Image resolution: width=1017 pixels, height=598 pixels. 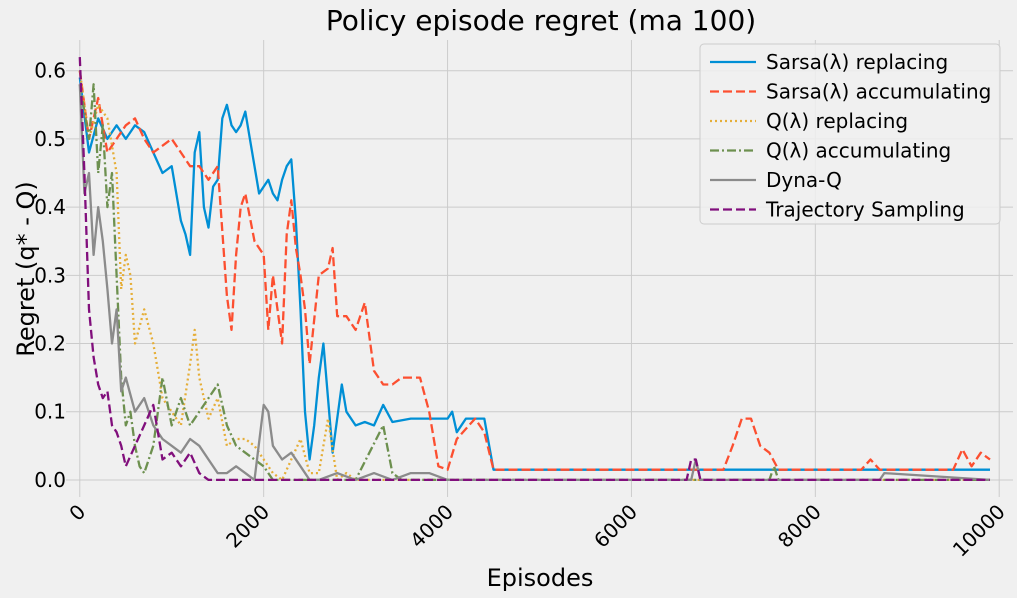 What do you see at coordinates (50, 480) in the screenshot?
I see `y-tick-label: 0.0` at bounding box center [50, 480].